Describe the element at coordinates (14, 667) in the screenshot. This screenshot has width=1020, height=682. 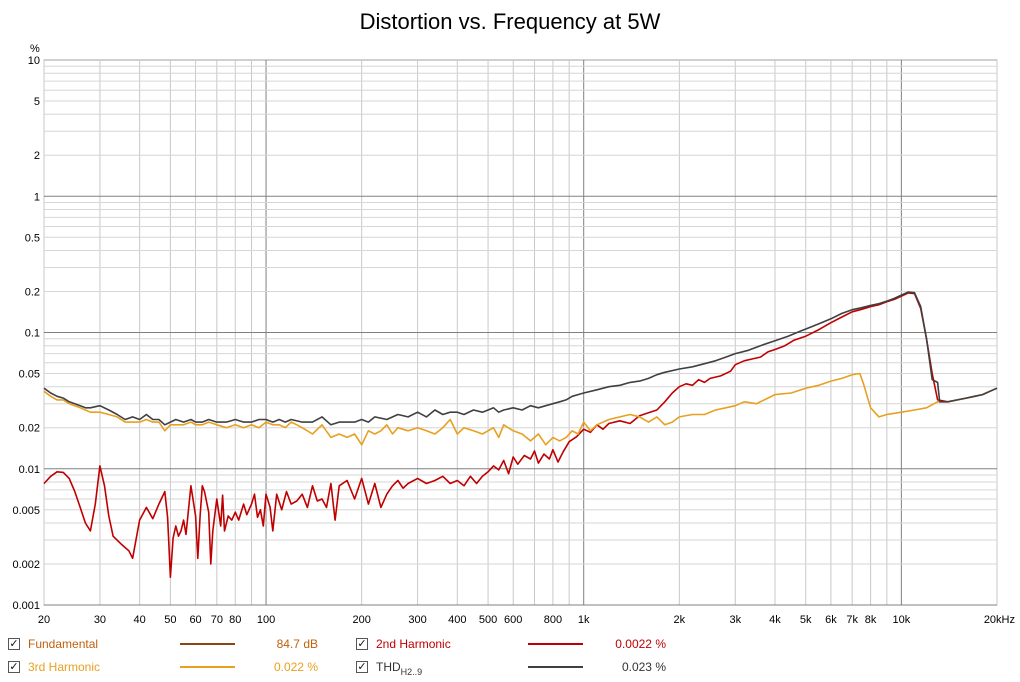
I see `checkbox-3rd-harmonic: ✓` at that location.